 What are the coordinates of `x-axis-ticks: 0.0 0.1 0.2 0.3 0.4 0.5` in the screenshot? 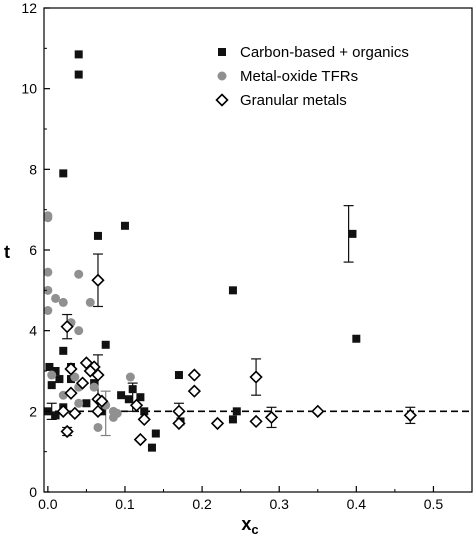 It's located at (240, 499).